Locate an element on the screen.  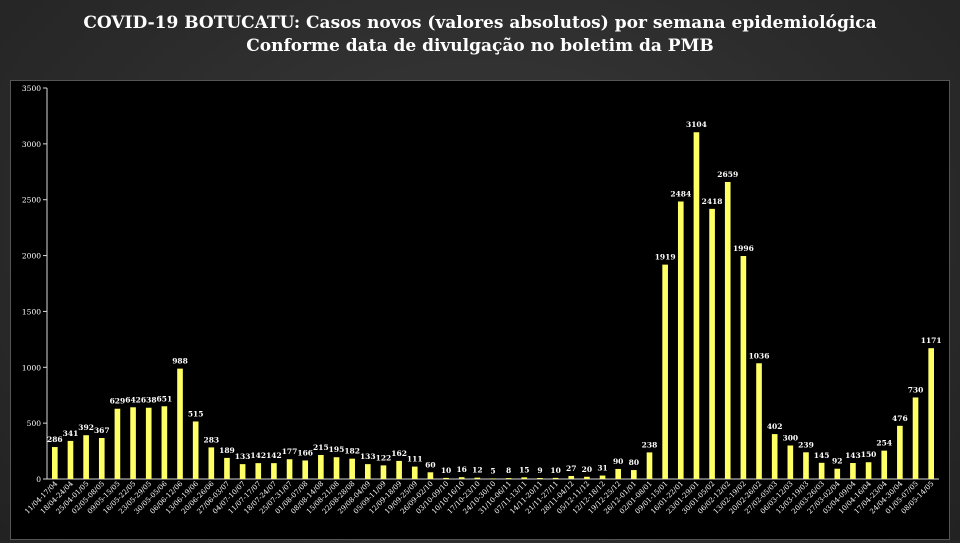
y-tick-label: 2000 is located at coordinates (31, 256).